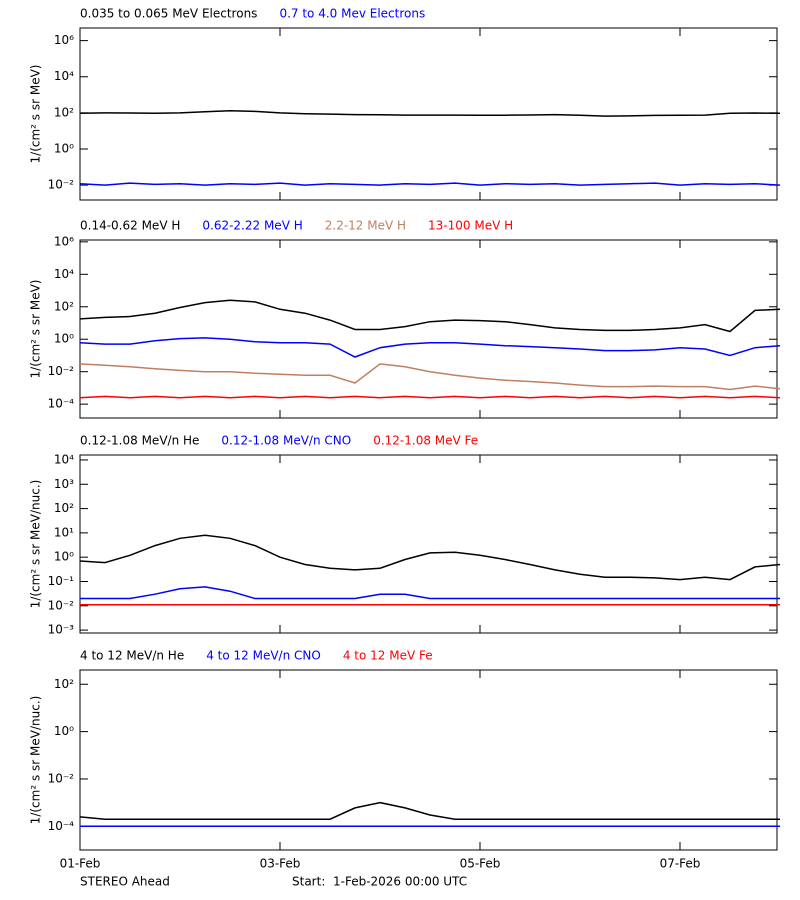 This screenshot has width=800, height=900. Describe the element at coordinates (286, 441) in the screenshot. I see `legend-entry: 0.12-1.08 MeV/n CNO` at that location.